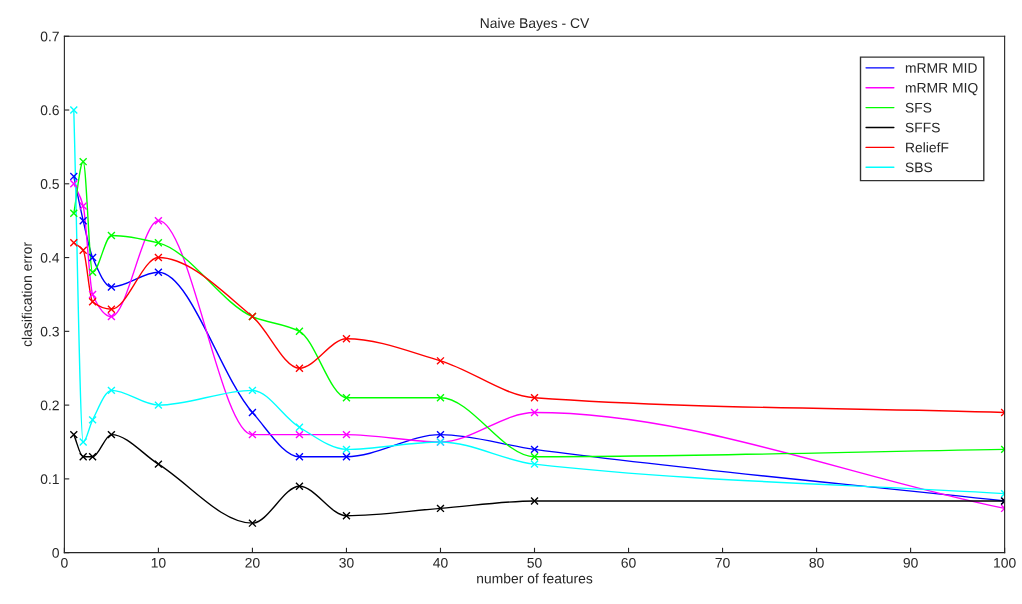 Image resolution: width=1022 pixels, height=604 pixels. Describe the element at coordinates (49, 331) in the screenshot. I see `y-tick-label: 0.3` at that location.